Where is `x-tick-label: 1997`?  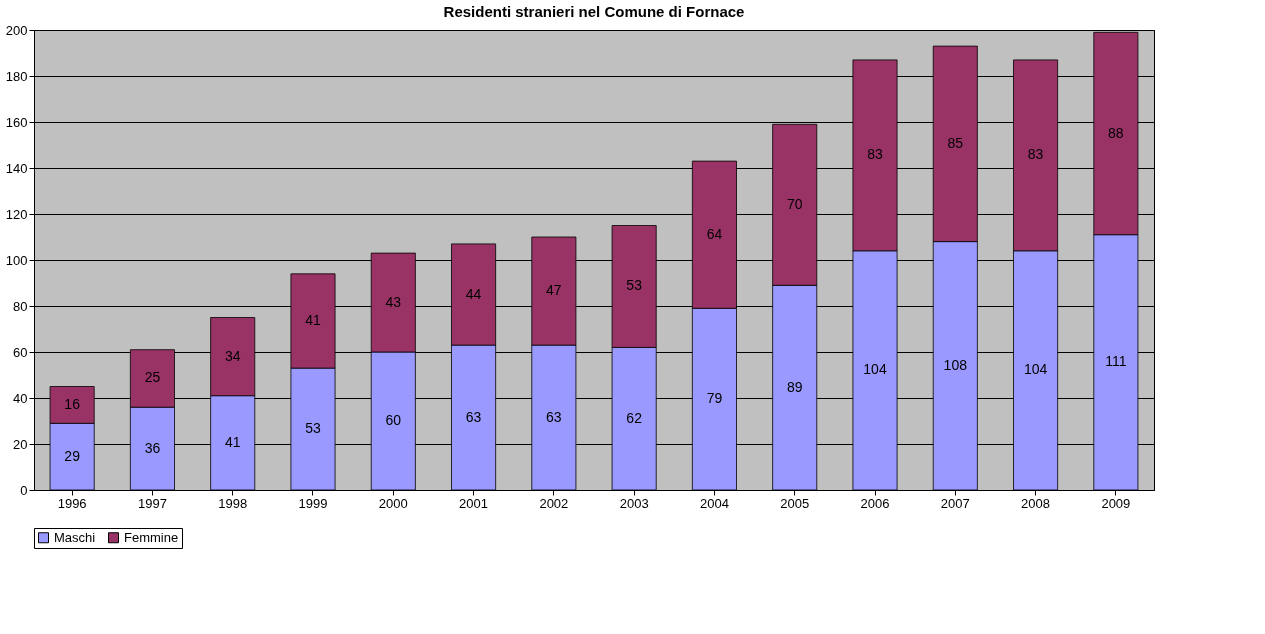
x-tick-label: 1997 is located at coordinates (152, 503).